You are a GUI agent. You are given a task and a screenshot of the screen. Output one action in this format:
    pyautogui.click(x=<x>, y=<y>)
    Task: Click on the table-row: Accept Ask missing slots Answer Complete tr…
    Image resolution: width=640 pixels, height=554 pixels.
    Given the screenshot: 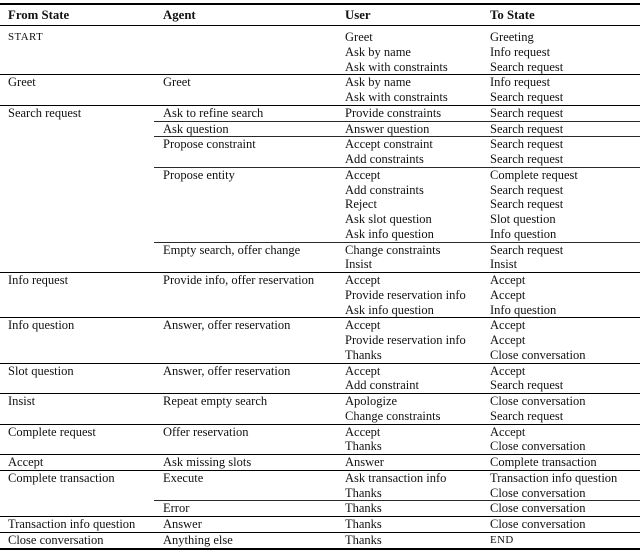 What is the action you would take?
    pyautogui.click(x=320, y=462)
    